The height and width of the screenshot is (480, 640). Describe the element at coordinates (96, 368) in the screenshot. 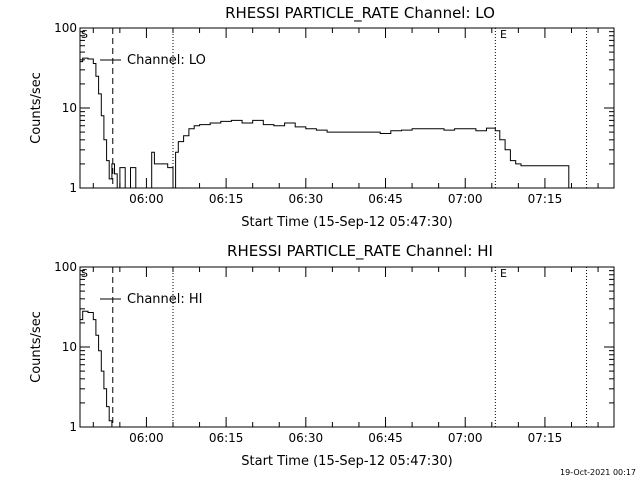

I see `rate-series-line` at that location.